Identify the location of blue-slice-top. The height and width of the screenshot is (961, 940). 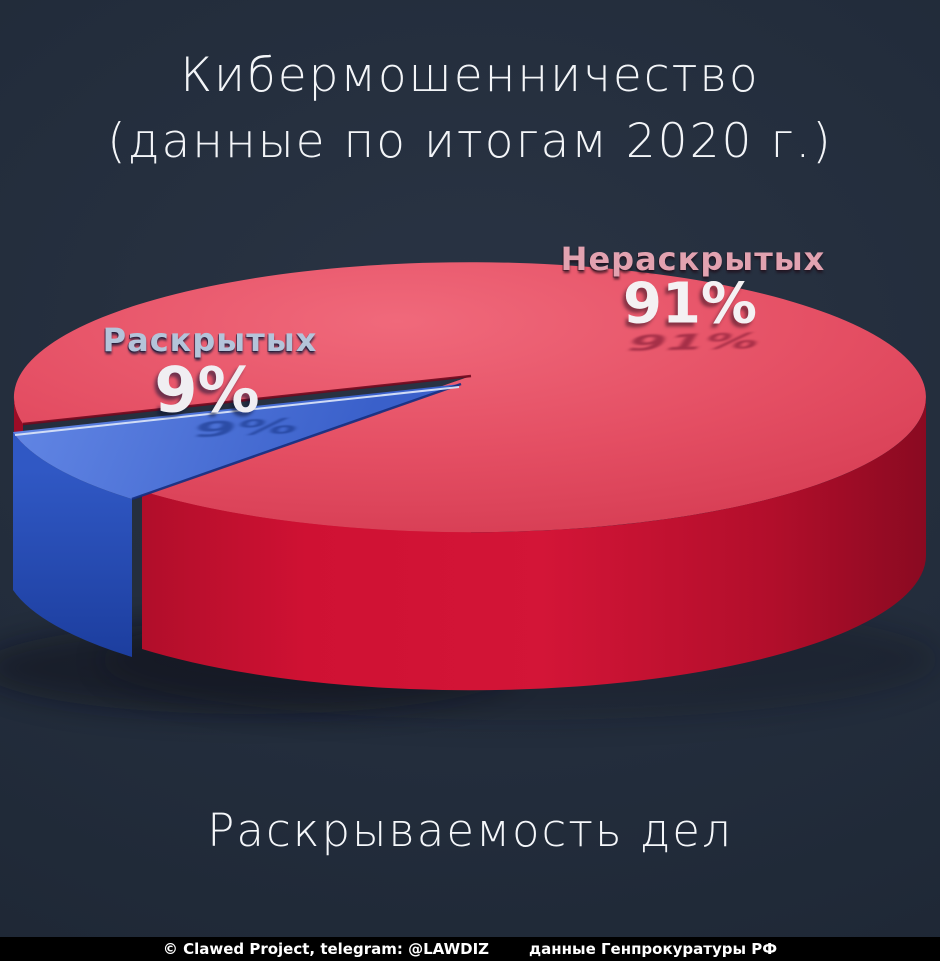
(237, 441).